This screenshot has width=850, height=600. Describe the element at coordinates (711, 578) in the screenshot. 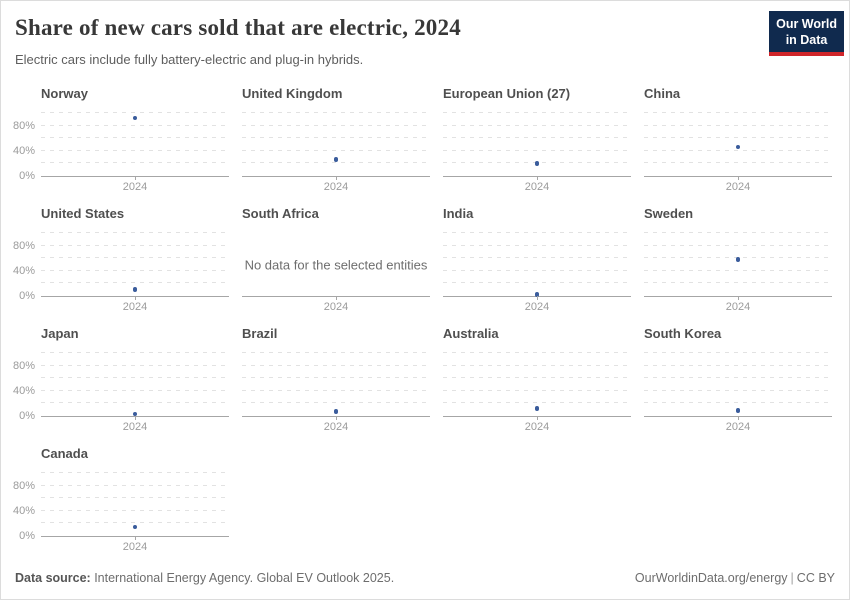

I see `owid-url-link: OurWorldinData.org/energy` at that location.